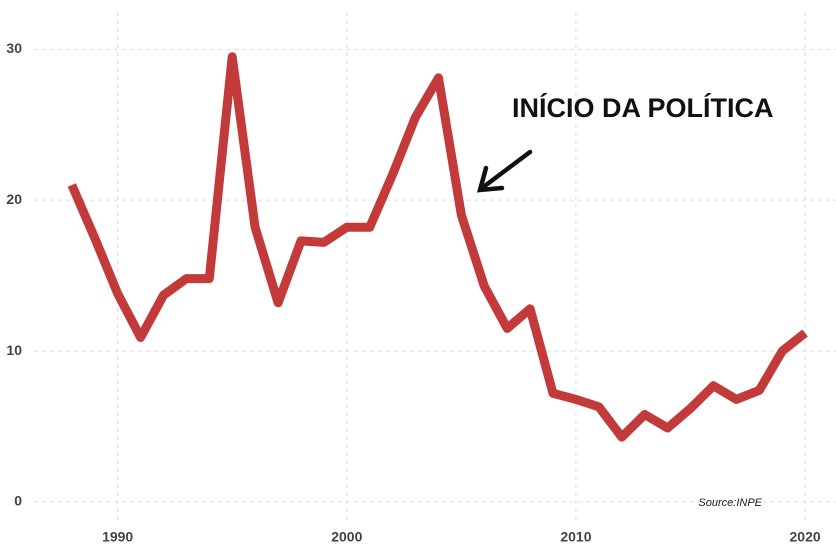 The height and width of the screenshot is (550, 836). I want to click on x-tick-label: 2000, so click(346, 537).